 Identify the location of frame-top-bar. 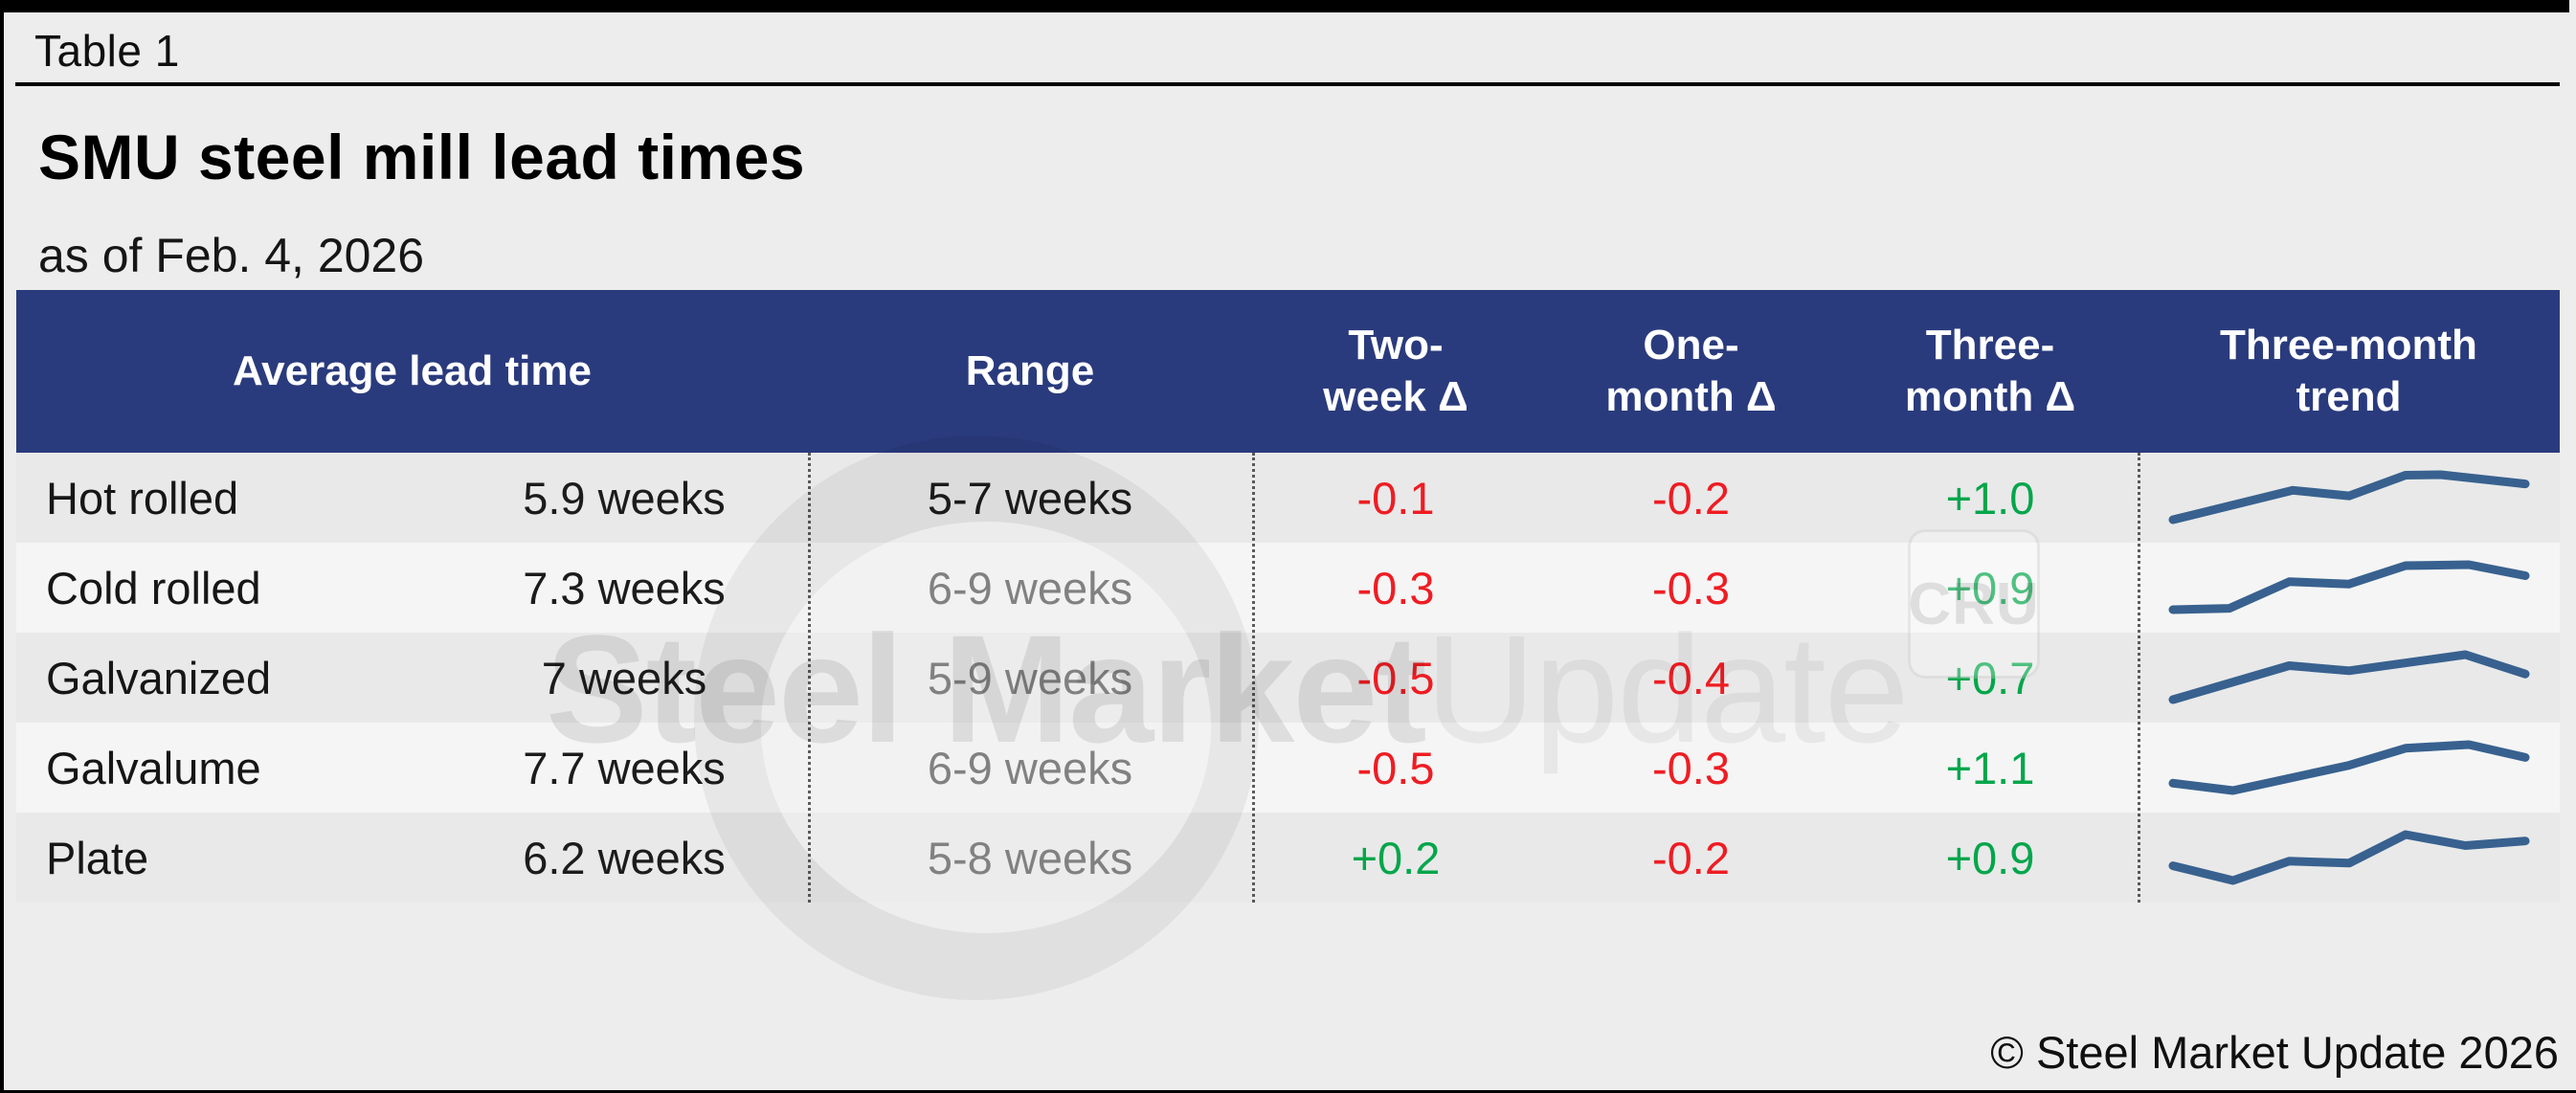
(1284, 6).